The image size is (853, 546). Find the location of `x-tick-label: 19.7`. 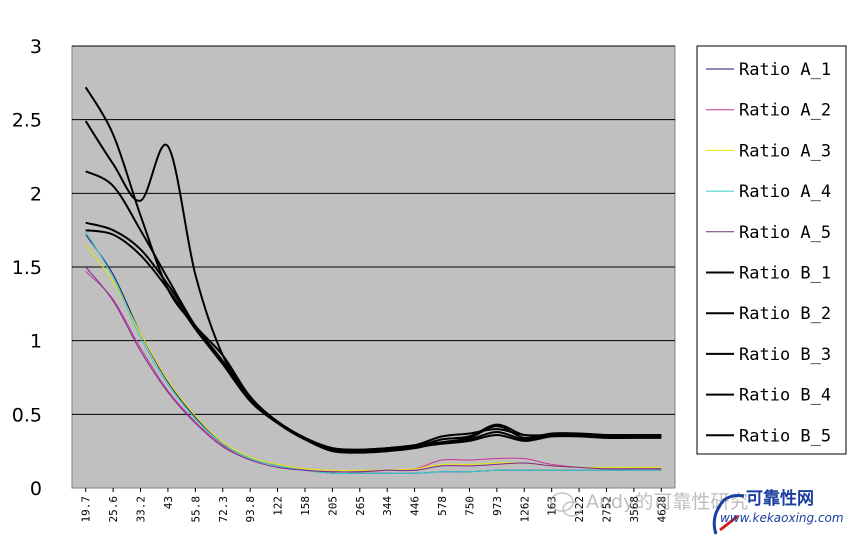

x-tick-label: 19.7 is located at coordinates (86, 509).